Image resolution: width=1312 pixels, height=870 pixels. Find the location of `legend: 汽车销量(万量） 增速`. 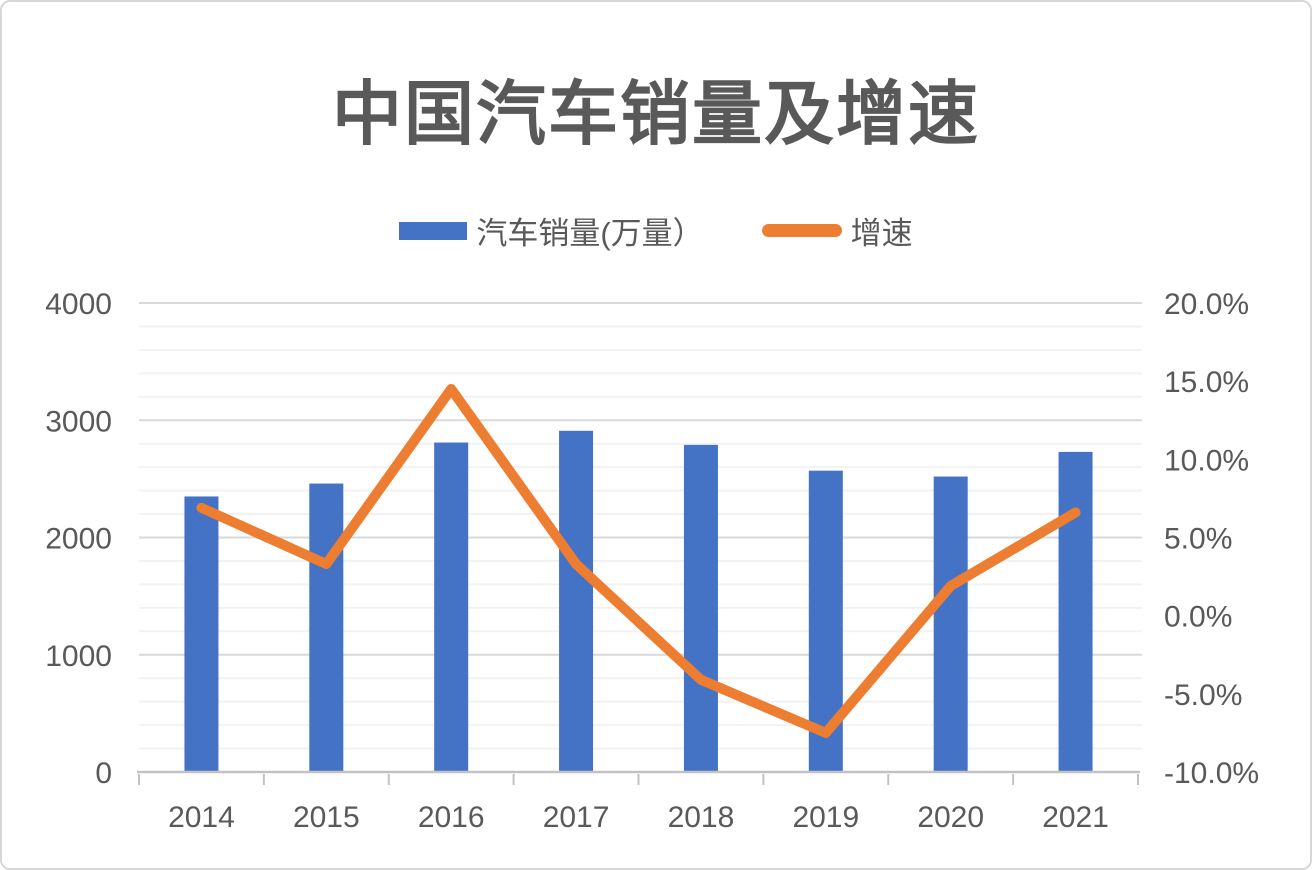

legend: 汽车销量(万量） 增速 is located at coordinates (656, 230).